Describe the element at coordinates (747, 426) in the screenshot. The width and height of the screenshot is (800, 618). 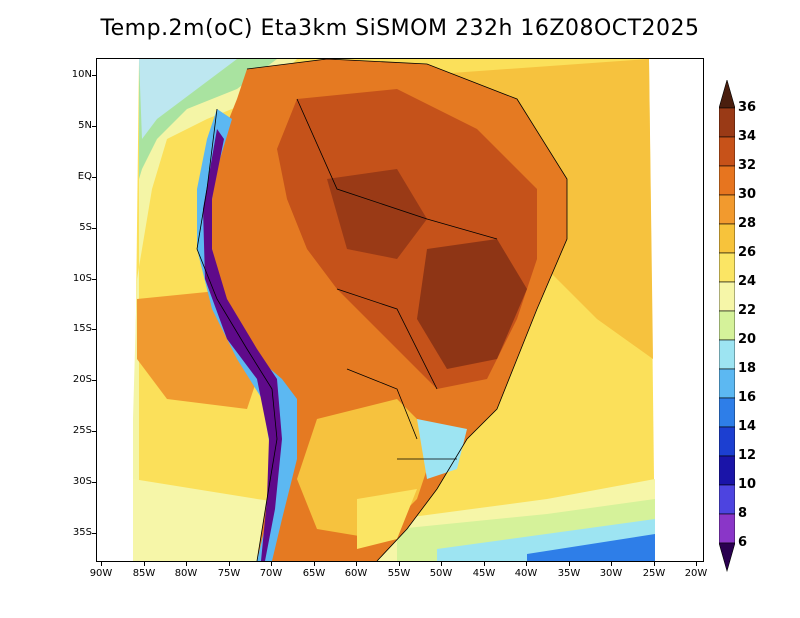
I see `colorbar-label: 14` at that location.